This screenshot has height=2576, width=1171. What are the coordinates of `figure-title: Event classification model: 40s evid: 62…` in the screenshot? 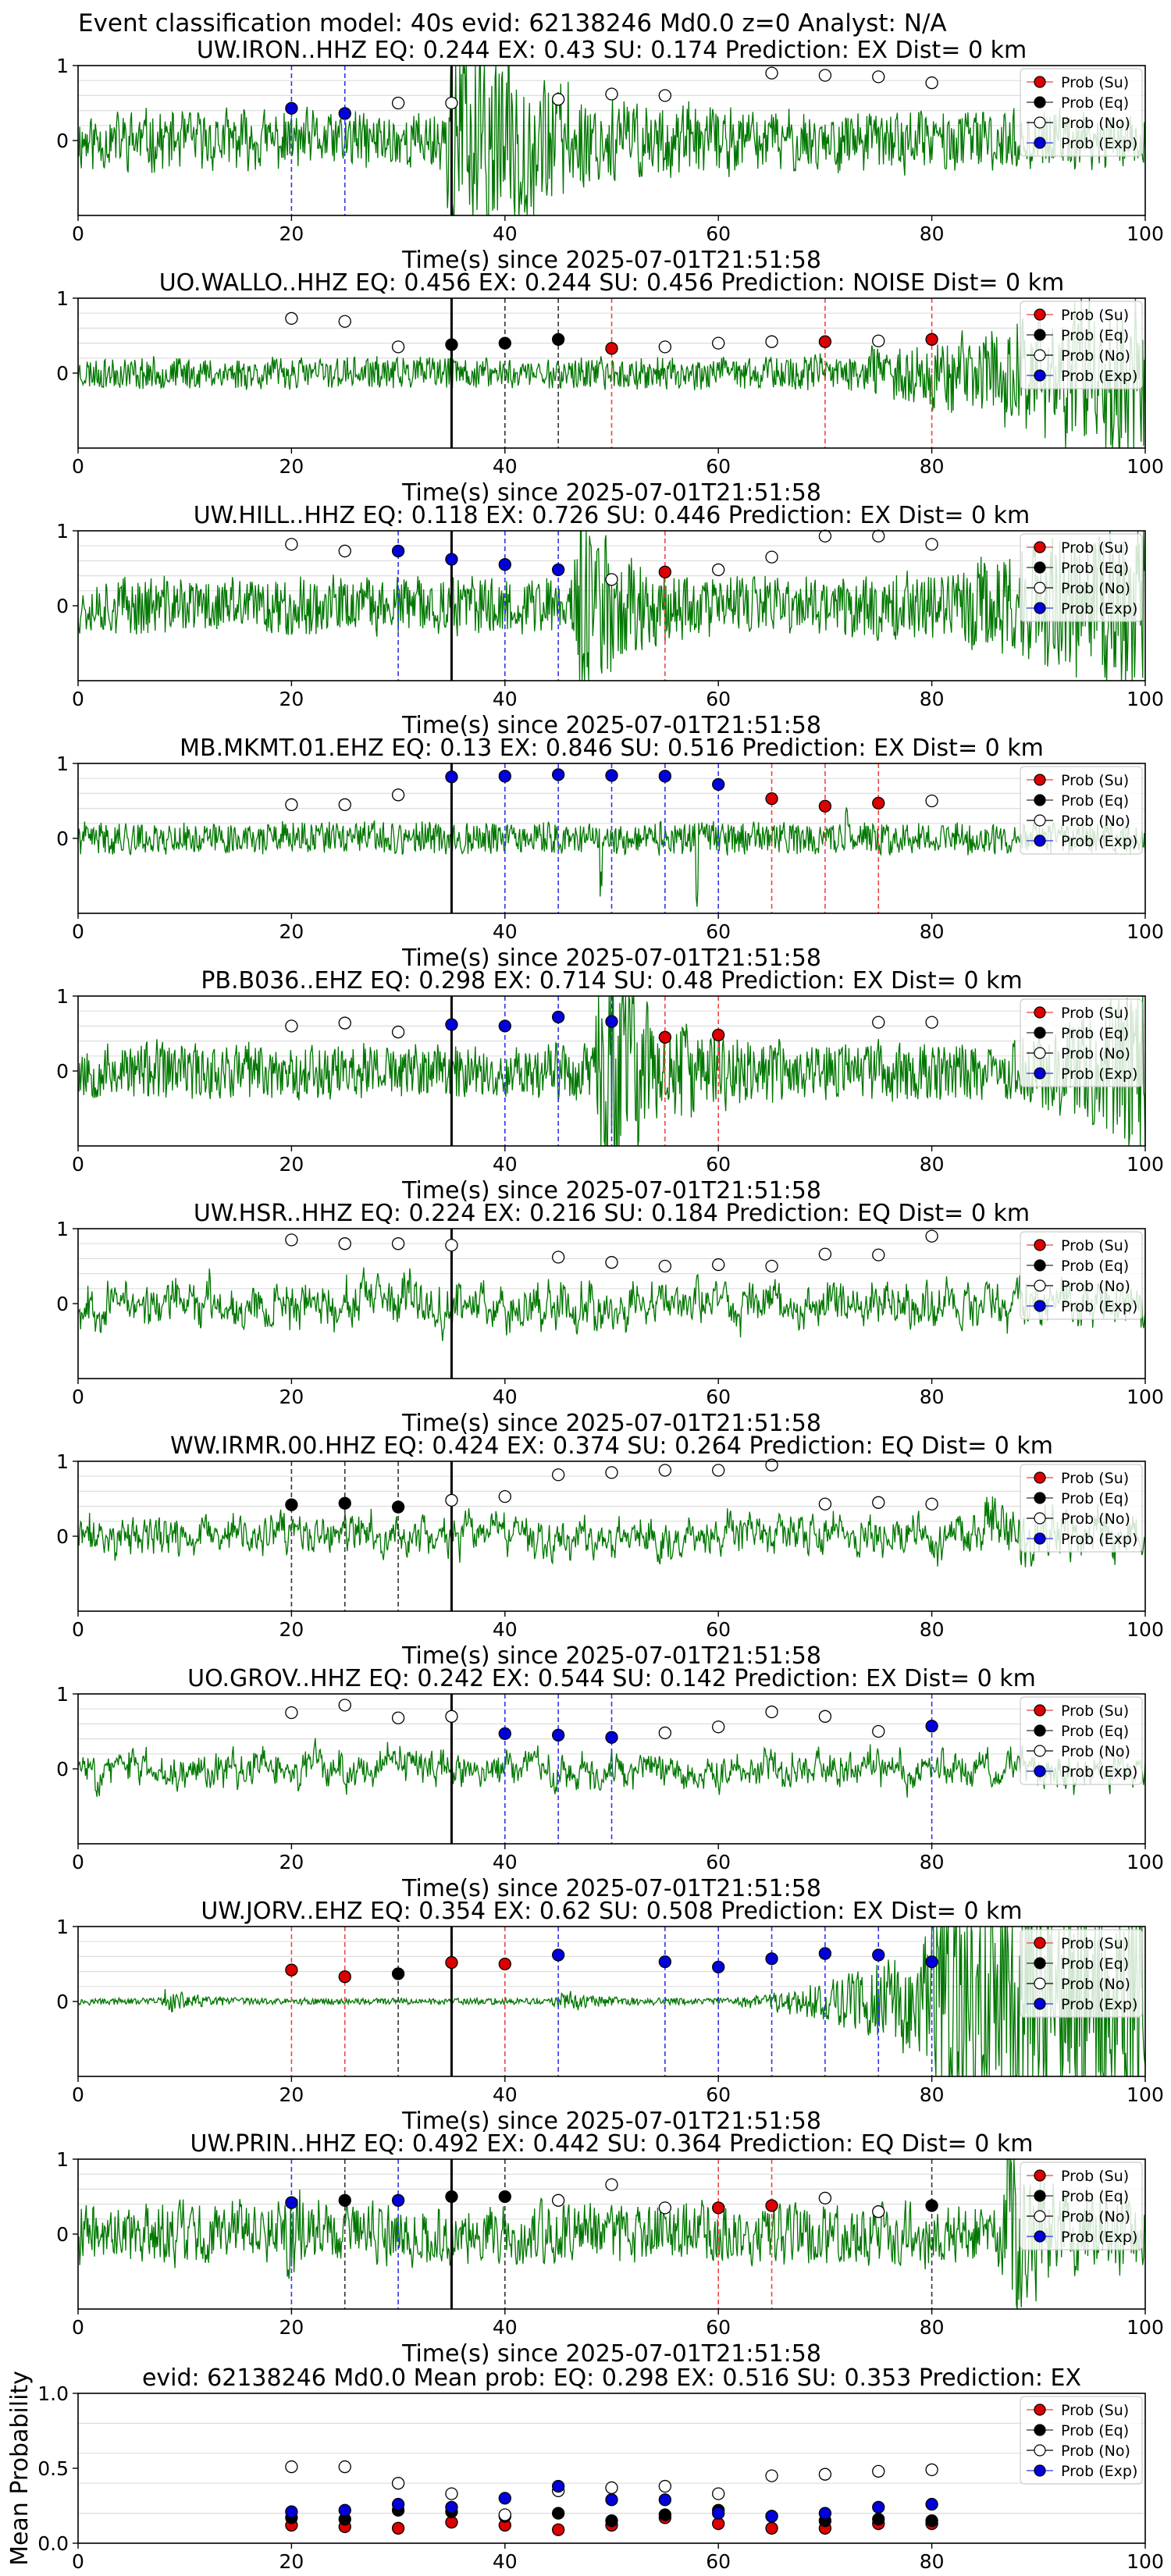 It's located at (512, 23).